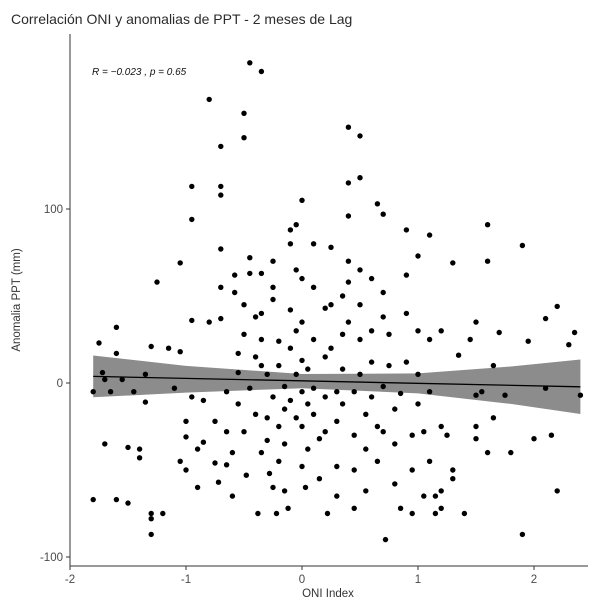 This screenshot has width=590, height=606. I want to click on x-tick-label: -1, so click(186, 580).